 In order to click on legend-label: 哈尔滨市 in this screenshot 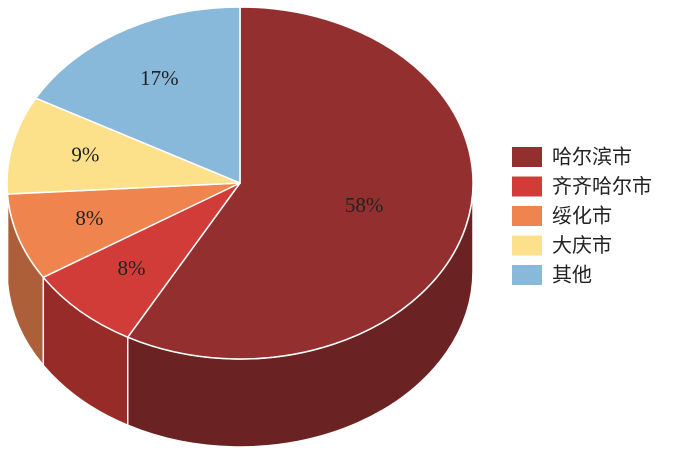, I will do `click(592, 157)`.